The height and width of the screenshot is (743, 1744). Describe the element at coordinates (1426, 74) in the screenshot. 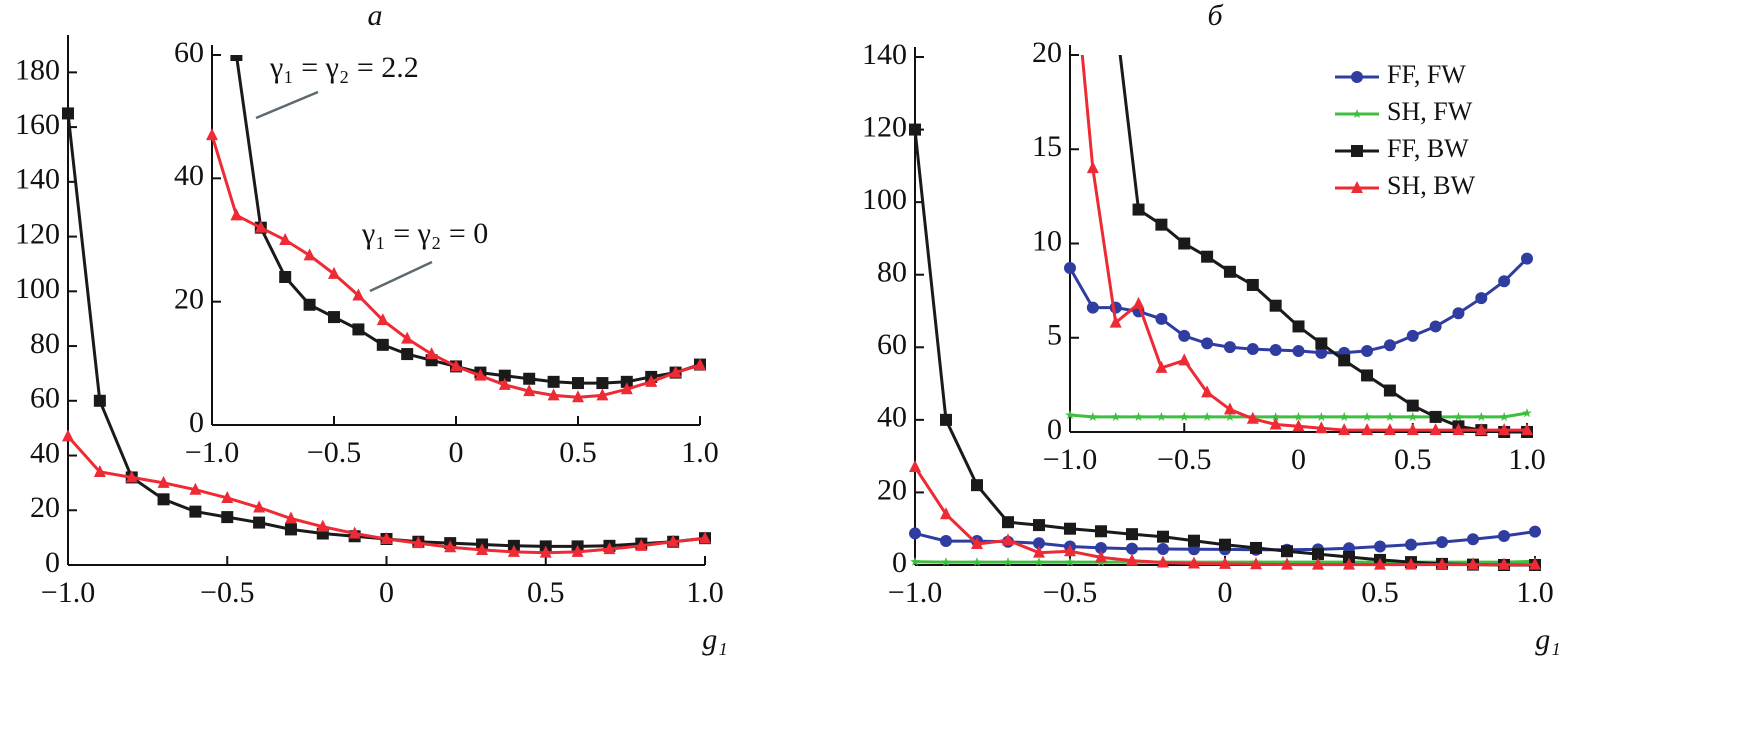

I see `legend-label: FF, FW` at that location.